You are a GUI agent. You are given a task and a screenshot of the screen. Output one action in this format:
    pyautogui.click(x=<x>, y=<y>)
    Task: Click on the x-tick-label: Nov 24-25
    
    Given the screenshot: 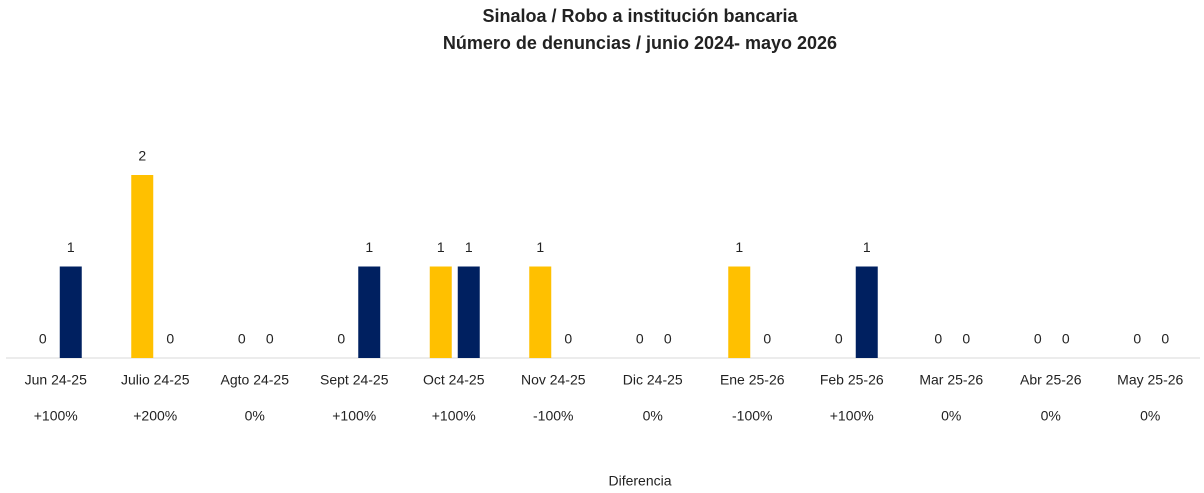 What is the action you would take?
    pyautogui.click(x=553, y=380)
    